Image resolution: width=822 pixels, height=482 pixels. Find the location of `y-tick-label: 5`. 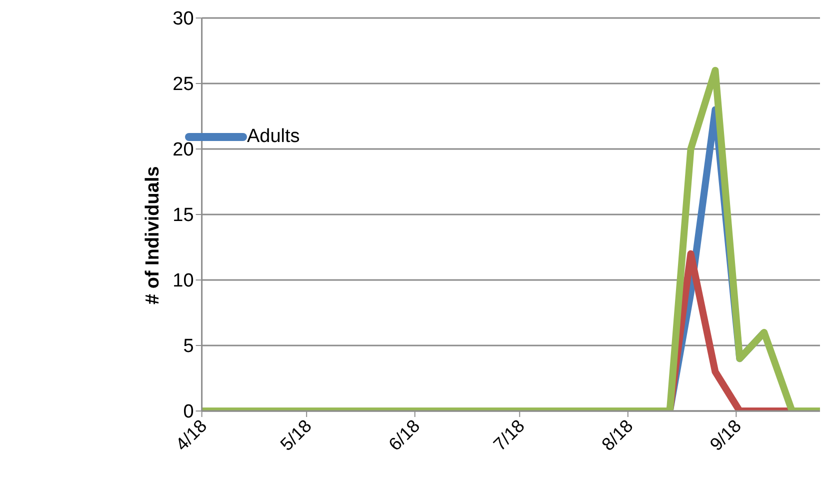

y-tick-label: 5 is located at coordinates (188, 347).